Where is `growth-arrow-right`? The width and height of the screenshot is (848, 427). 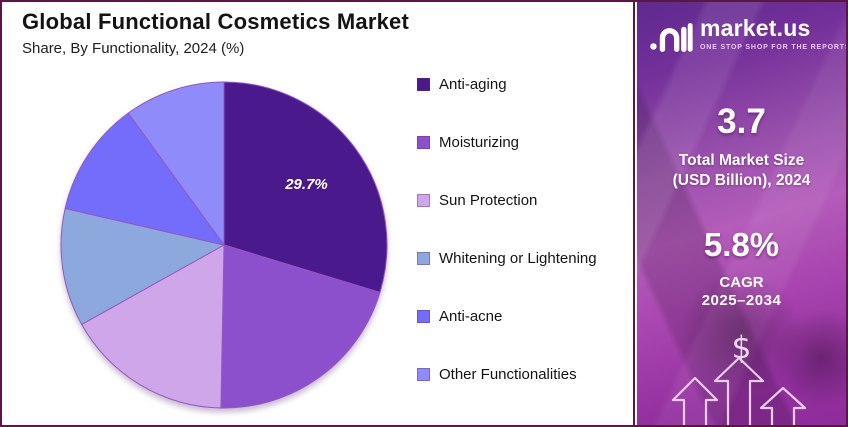
growth-arrow-right is located at coordinates (783, 405).